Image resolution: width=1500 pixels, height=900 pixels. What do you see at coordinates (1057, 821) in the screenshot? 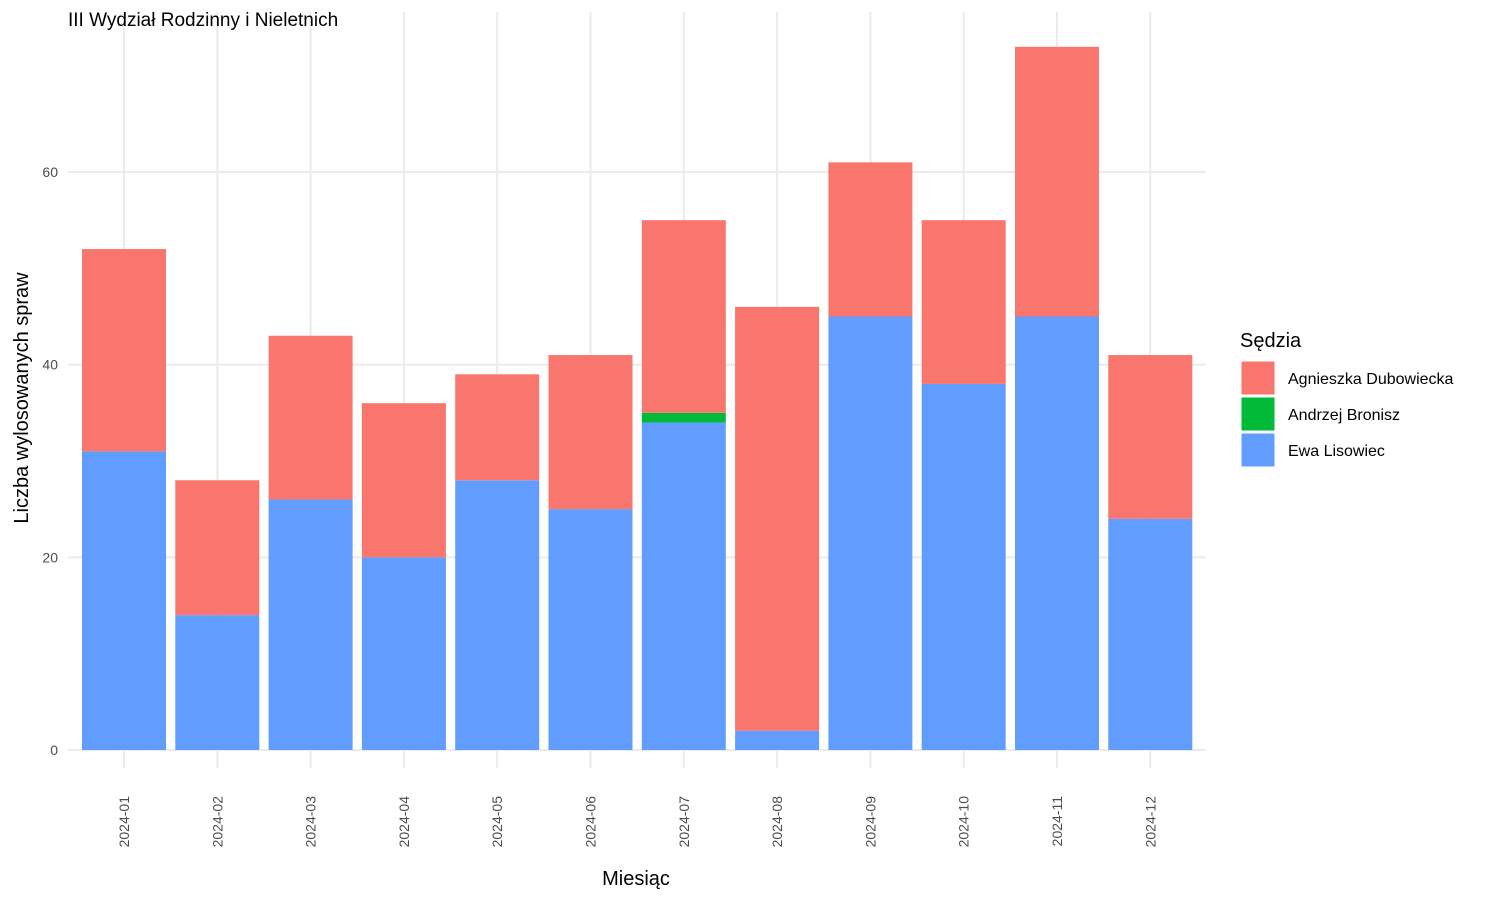
I see `x-tick-label: 2024-11` at bounding box center [1057, 821].